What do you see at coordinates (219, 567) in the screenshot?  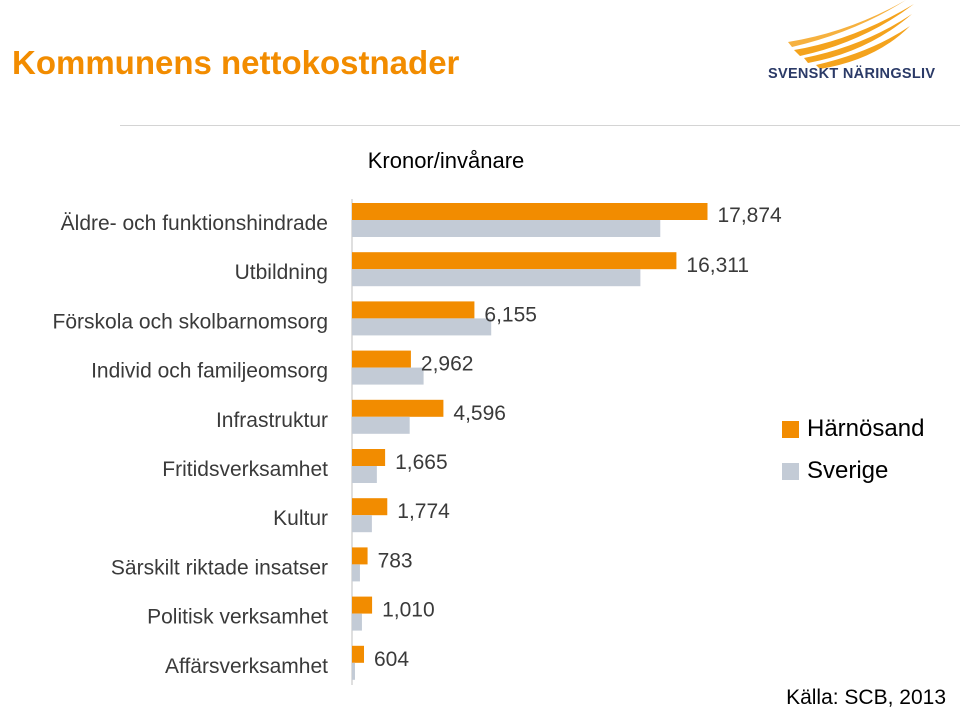 I see `category-label: Särskilt riktade insatser` at bounding box center [219, 567].